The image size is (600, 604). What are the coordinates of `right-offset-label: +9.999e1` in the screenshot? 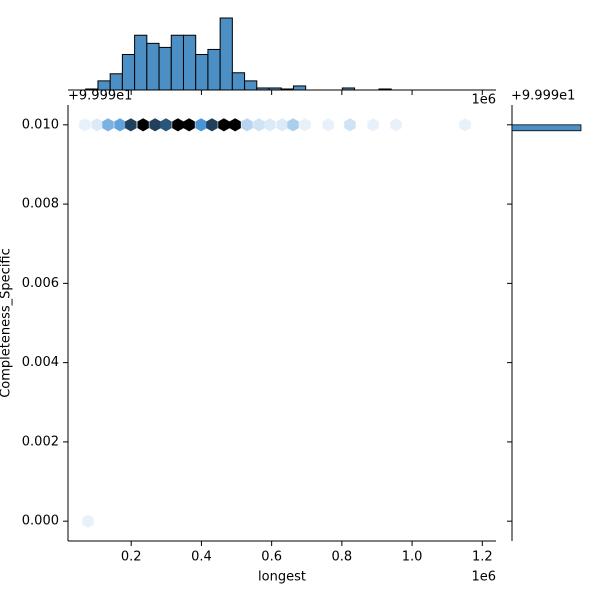 It's located at (543, 96).